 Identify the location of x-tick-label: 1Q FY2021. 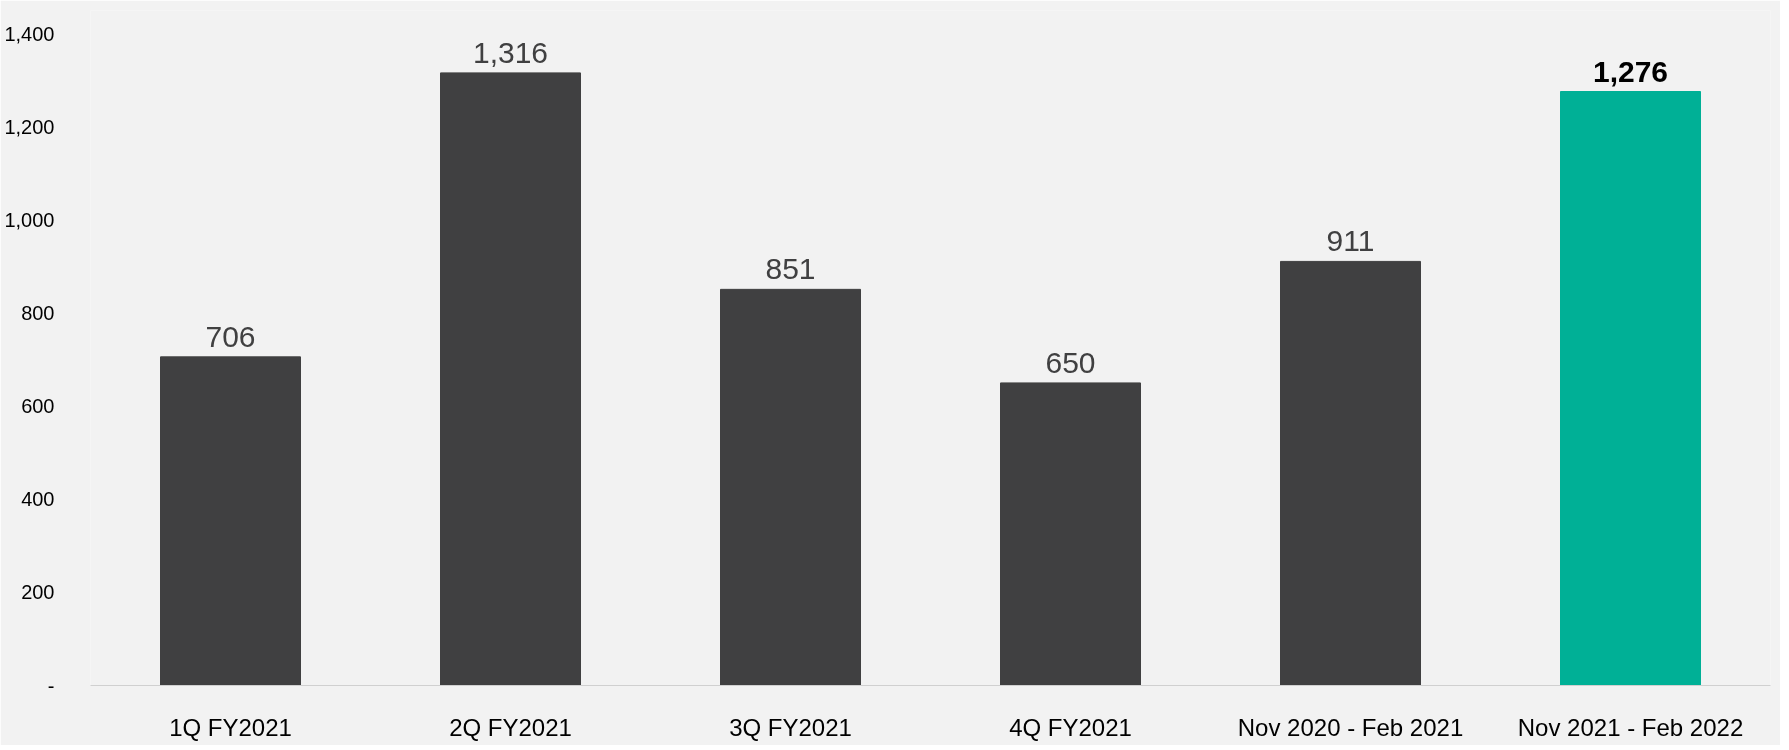
(230, 727).